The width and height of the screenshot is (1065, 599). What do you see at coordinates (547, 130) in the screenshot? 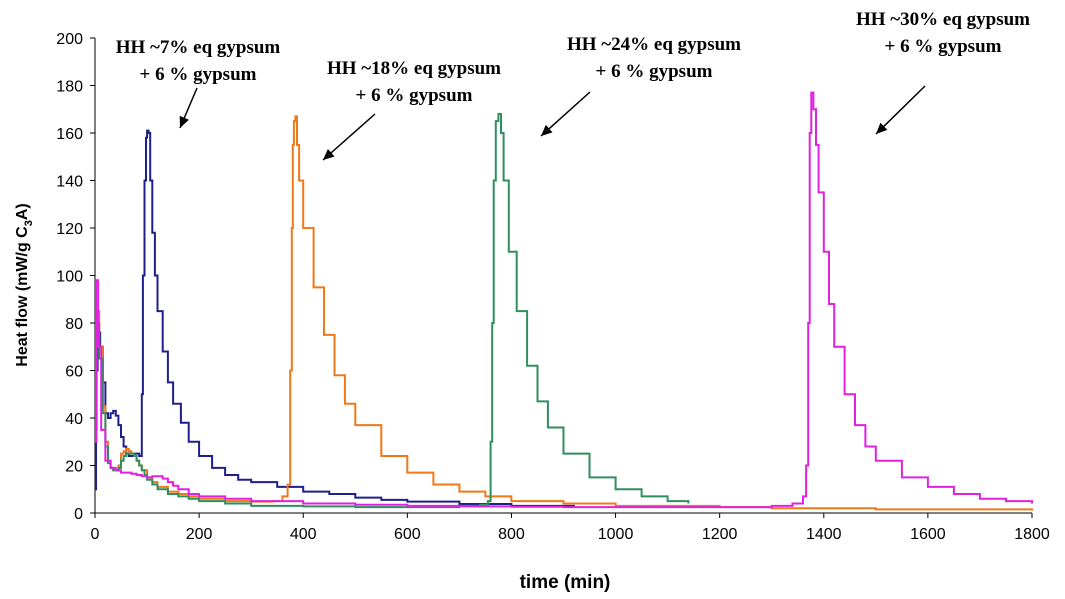
I see `arrow-3-head` at bounding box center [547, 130].